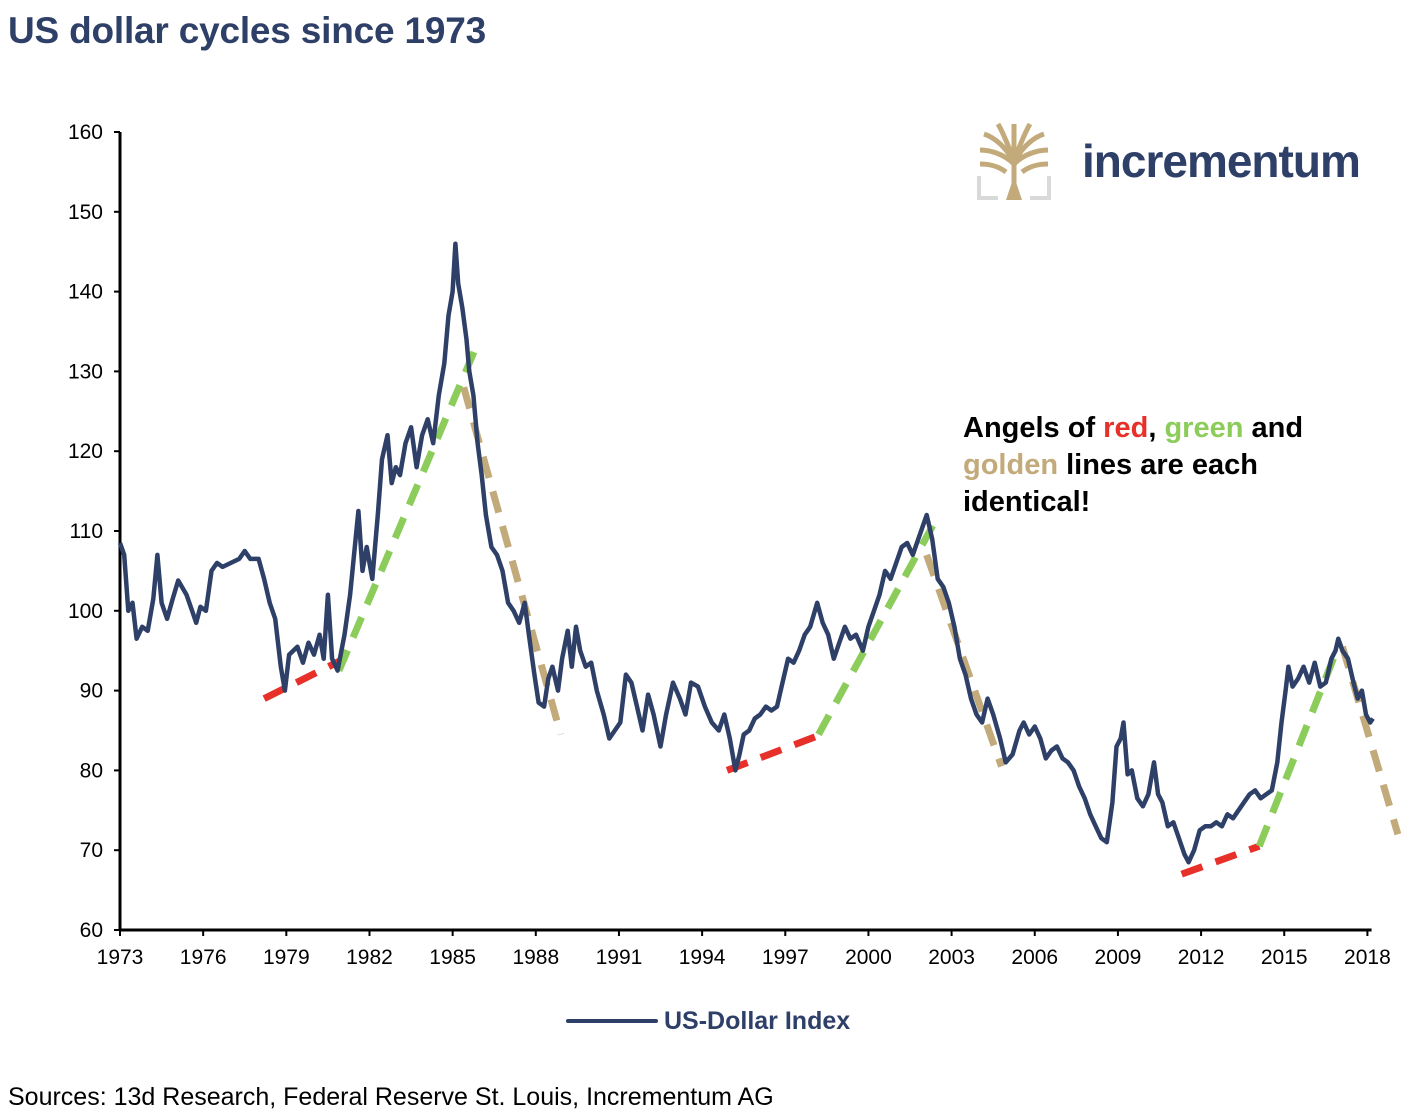 The image size is (1412, 1120). I want to click on y-tick-label: 80, so click(91, 770).